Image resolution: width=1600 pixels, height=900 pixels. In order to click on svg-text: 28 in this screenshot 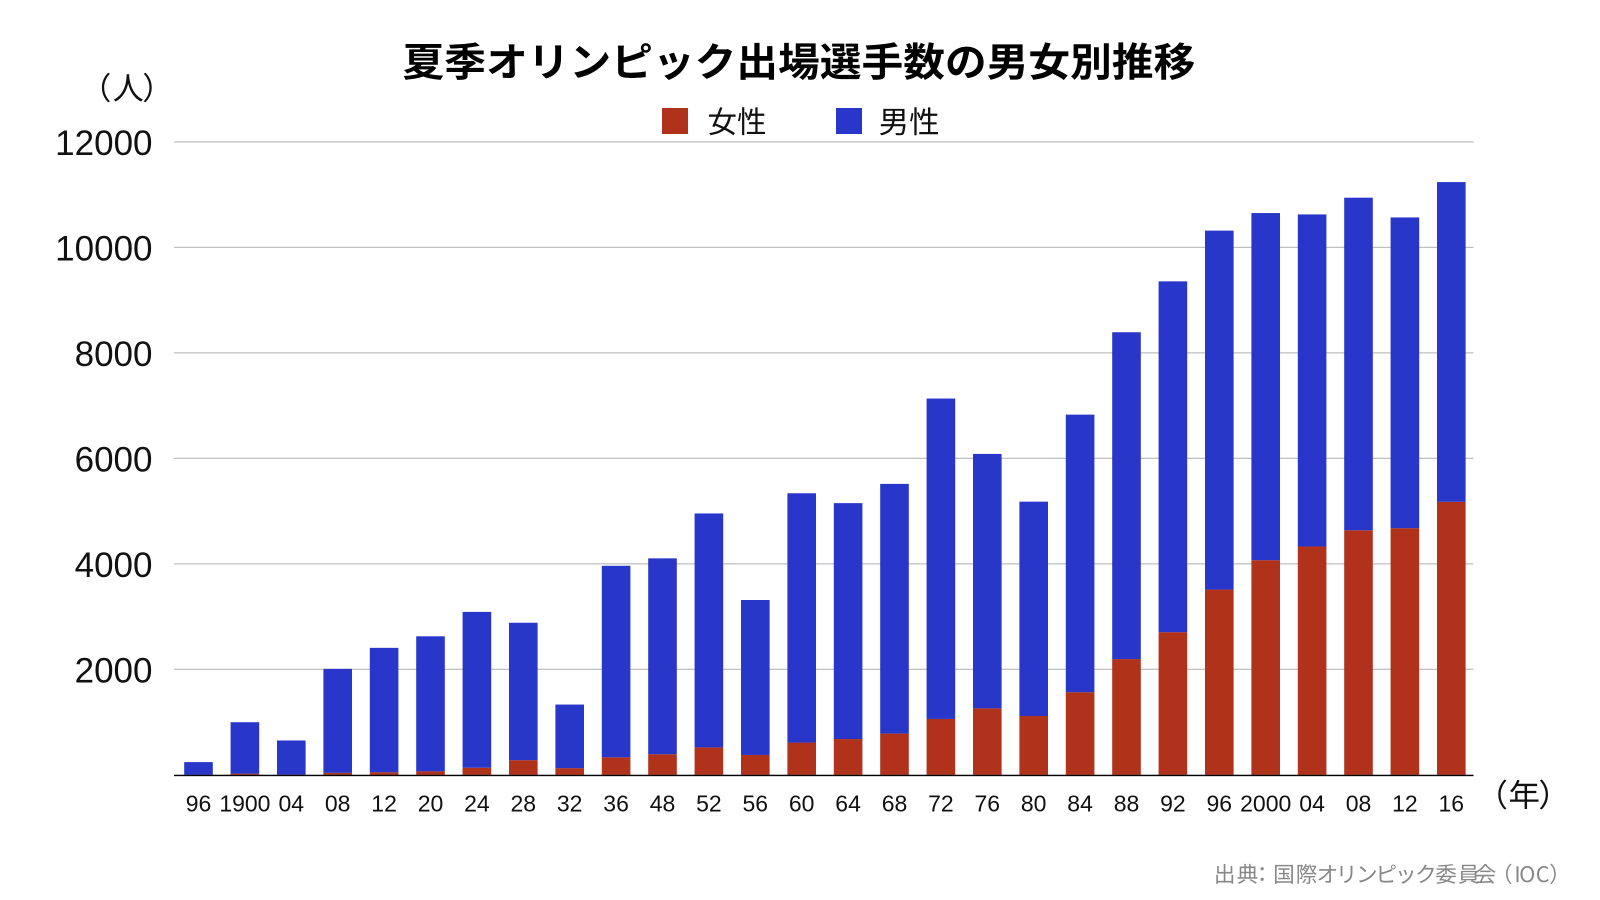, I will do `click(524, 803)`.